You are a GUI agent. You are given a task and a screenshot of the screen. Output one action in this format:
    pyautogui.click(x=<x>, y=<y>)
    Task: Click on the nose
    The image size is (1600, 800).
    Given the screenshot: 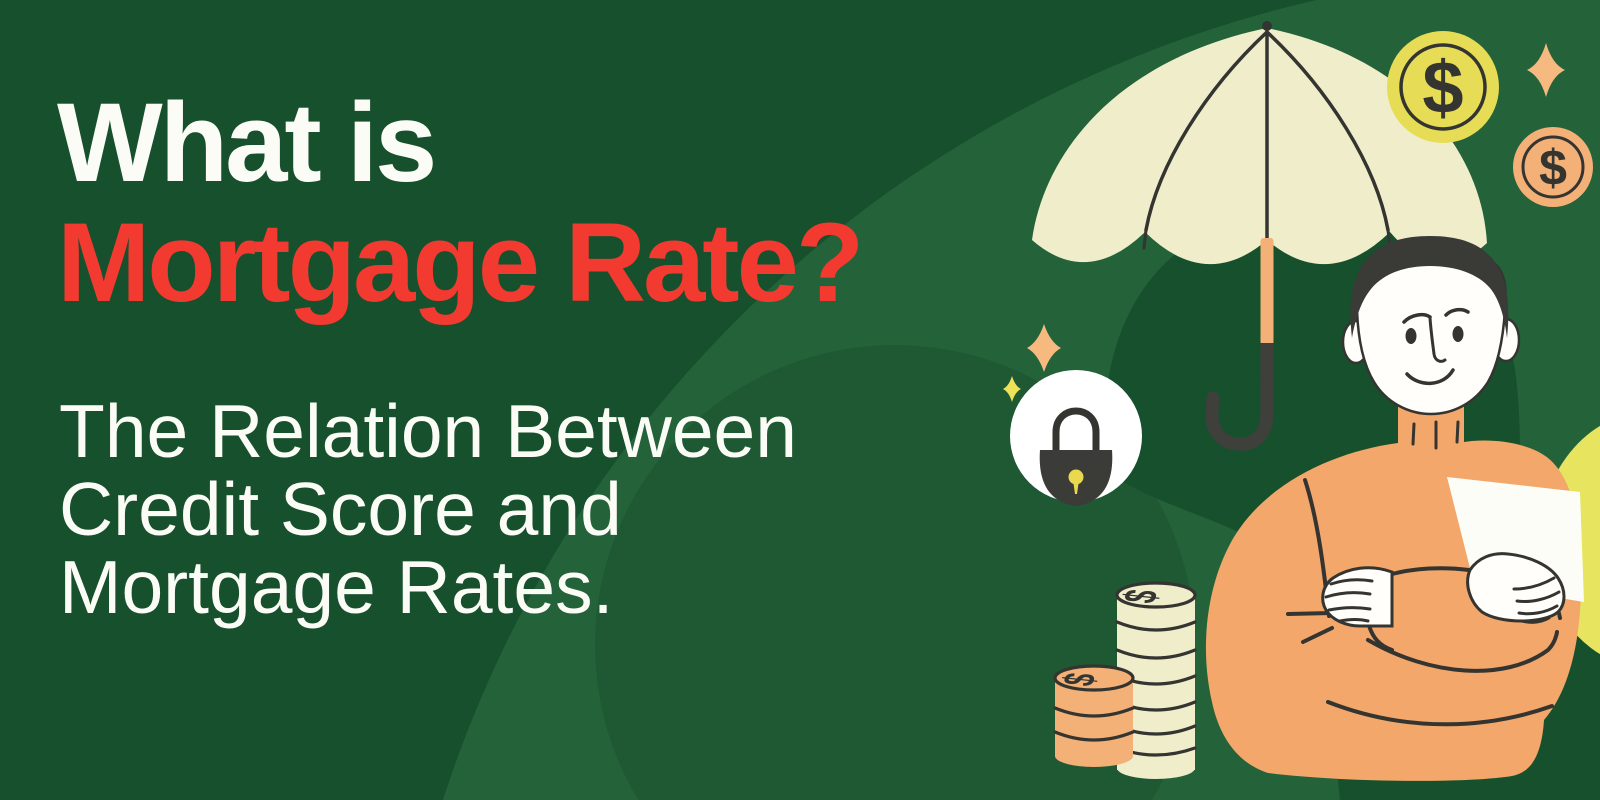 What is the action you would take?
    pyautogui.click(x=1437, y=339)
    